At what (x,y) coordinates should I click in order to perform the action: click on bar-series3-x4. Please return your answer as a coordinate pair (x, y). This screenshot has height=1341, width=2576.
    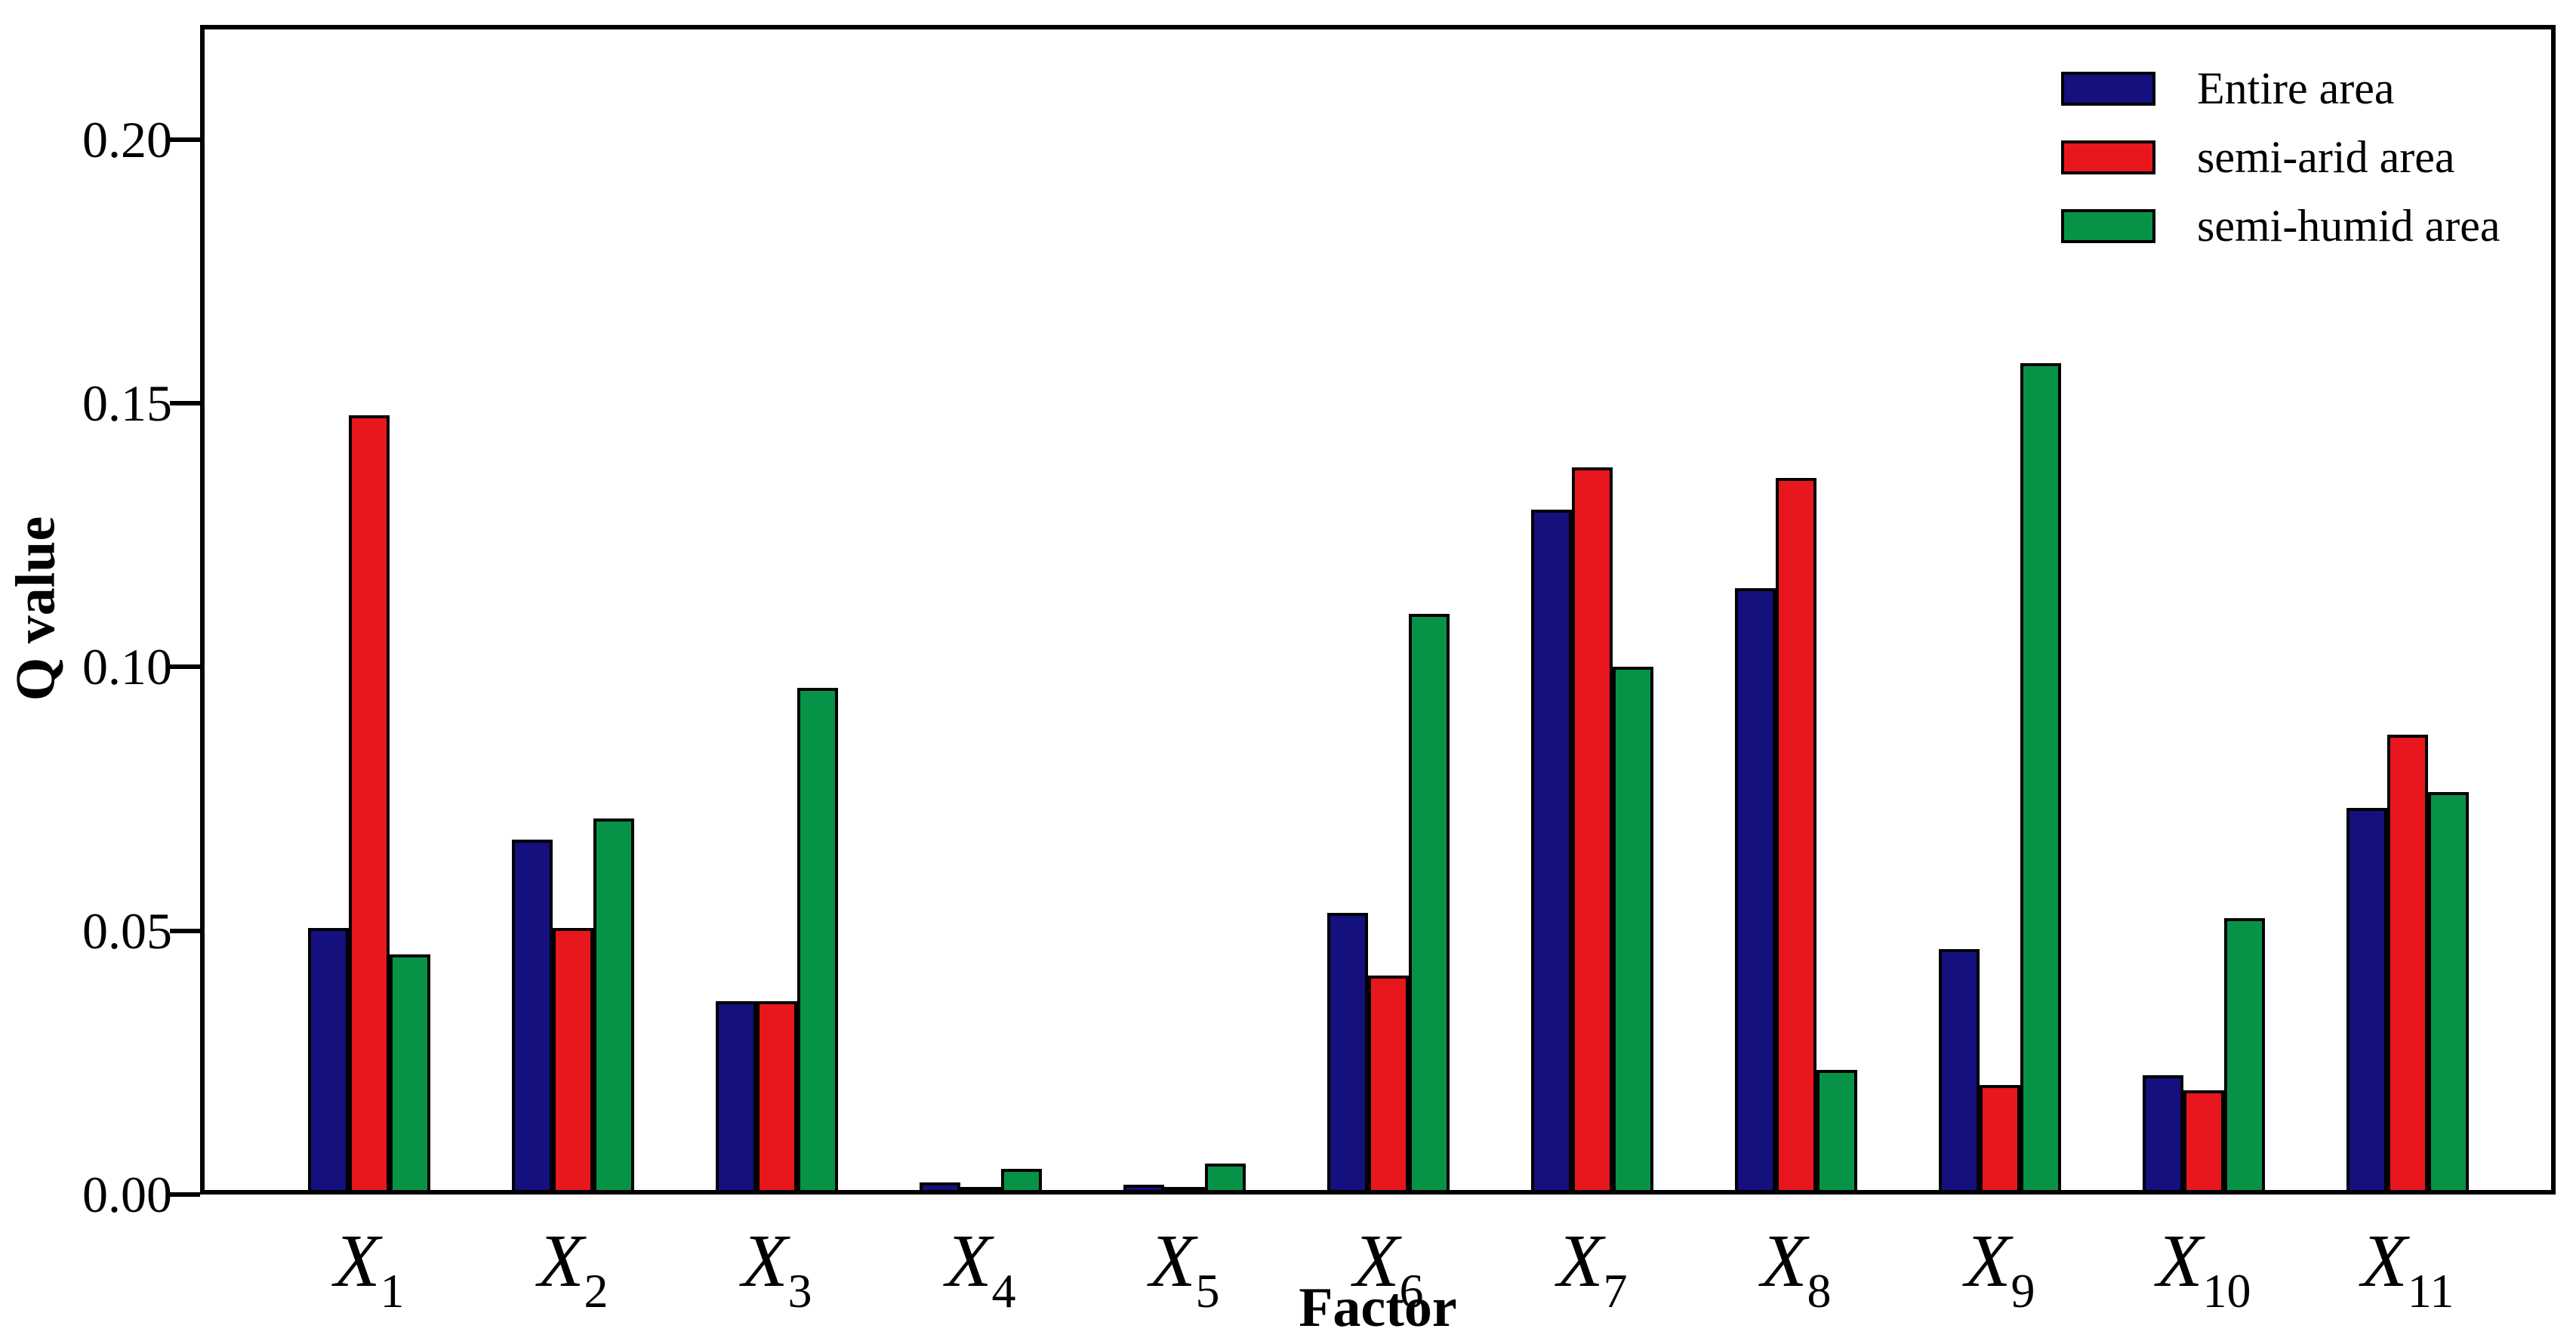
    Looking at the image, I should click on (1022, 1179).